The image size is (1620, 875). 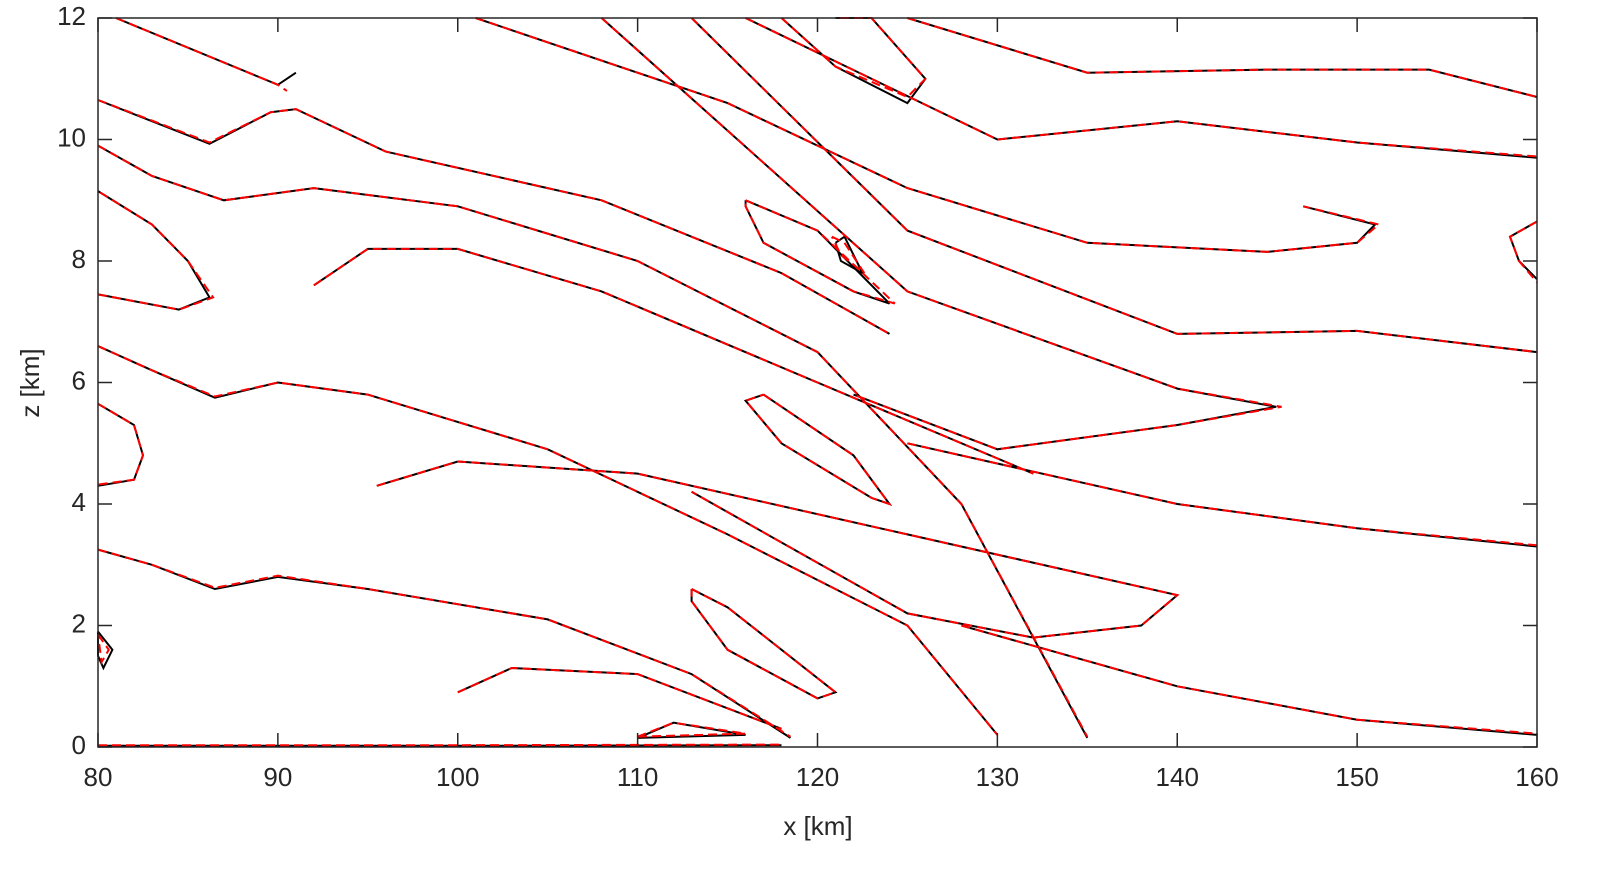 What do you see at coordinates (79, 259) in the screenshot?
I see `y-tick-label: 8` at bounding box center [79, 259].